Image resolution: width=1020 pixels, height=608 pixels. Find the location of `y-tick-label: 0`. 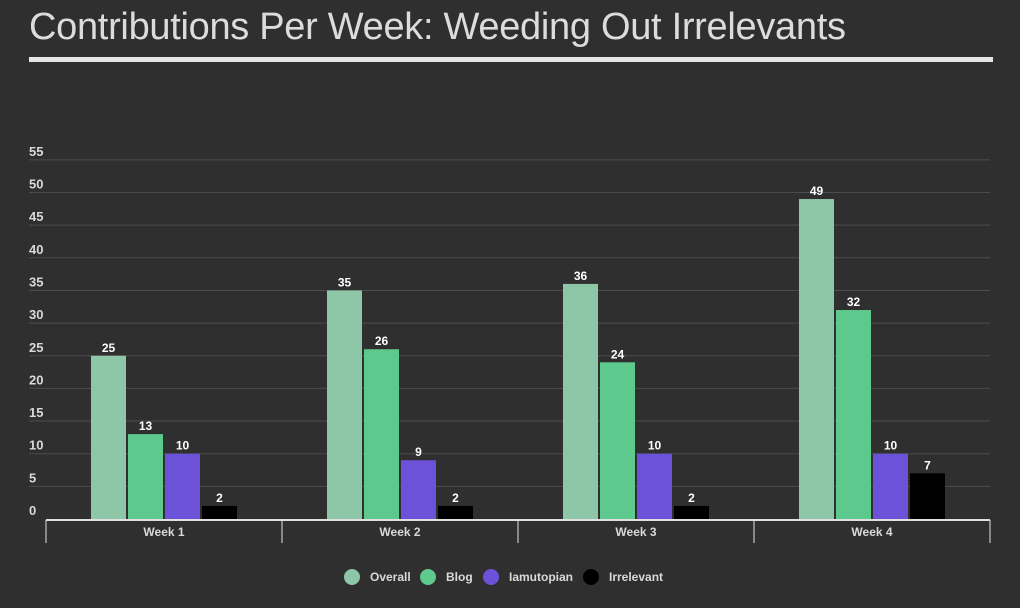

y-tick-label: 0 is located at coordinates (32, 510).